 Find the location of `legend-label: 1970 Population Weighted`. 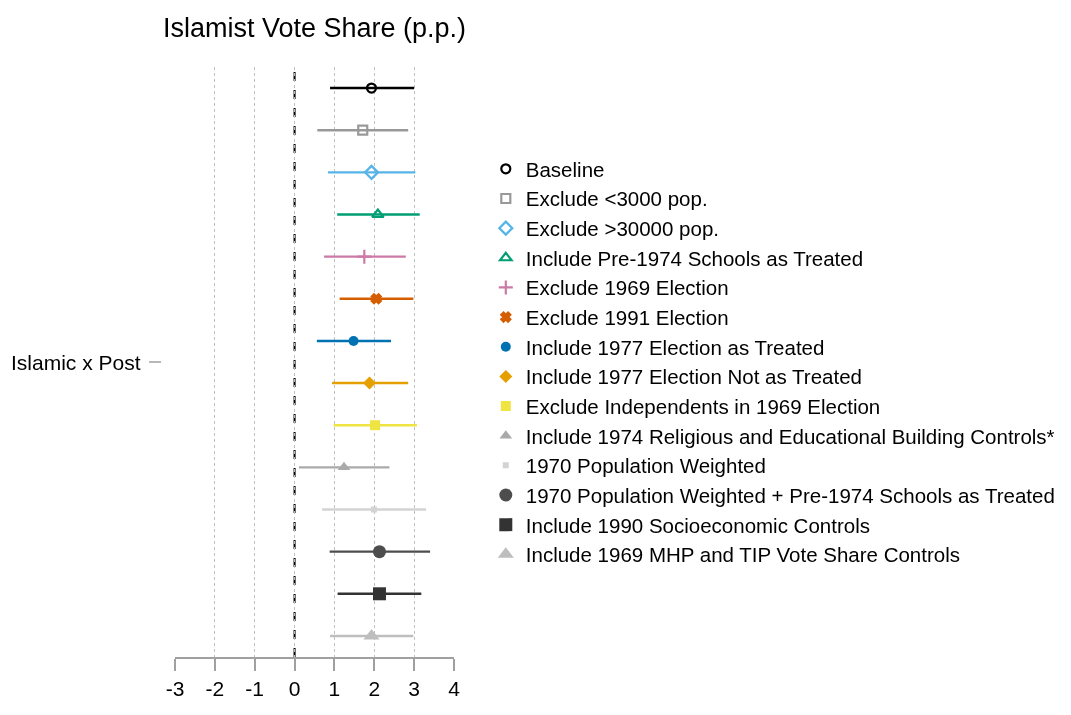

legend-label: 1970 Population Weighted is located at coordinates (645, 466).